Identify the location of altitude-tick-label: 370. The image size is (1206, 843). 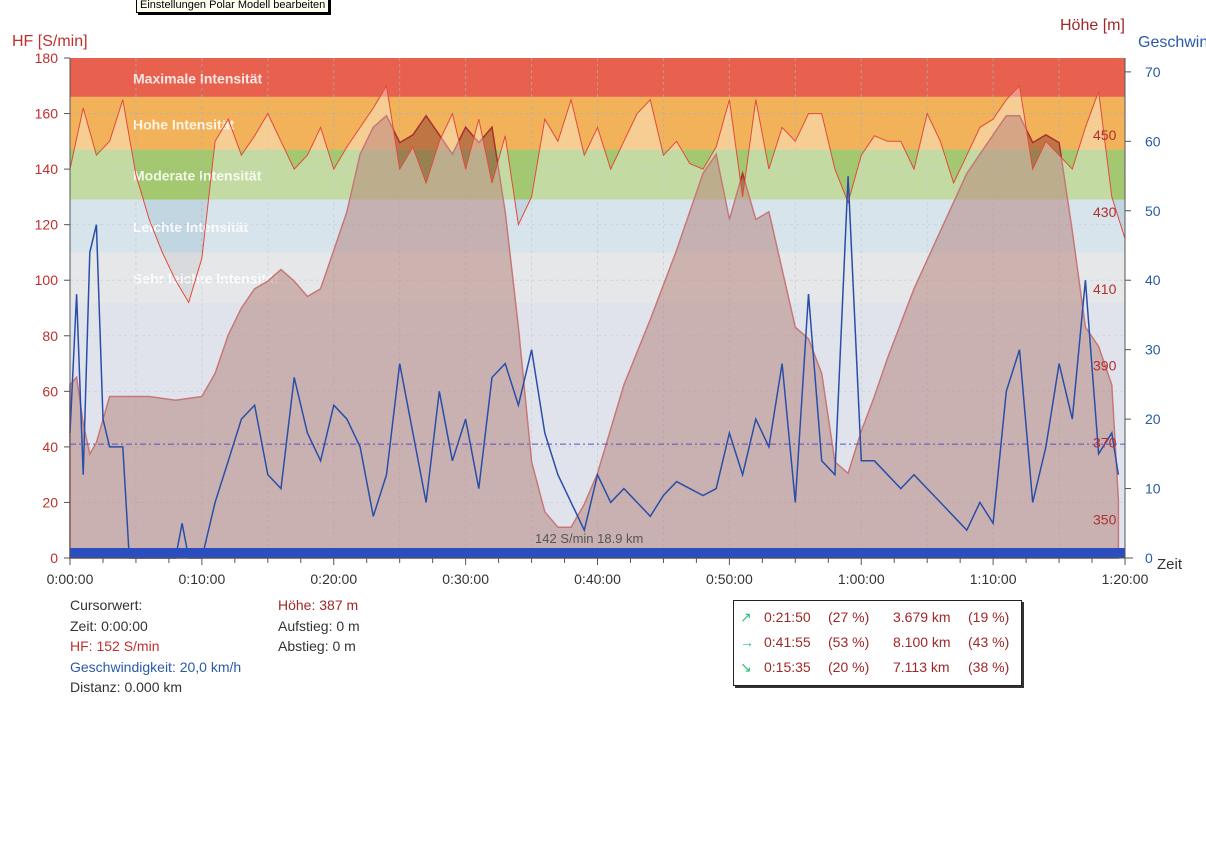
(1105, 443).